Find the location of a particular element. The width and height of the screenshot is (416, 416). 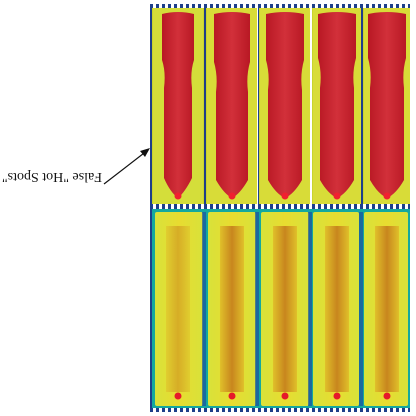

top-border is located at coordinates (279, 6).